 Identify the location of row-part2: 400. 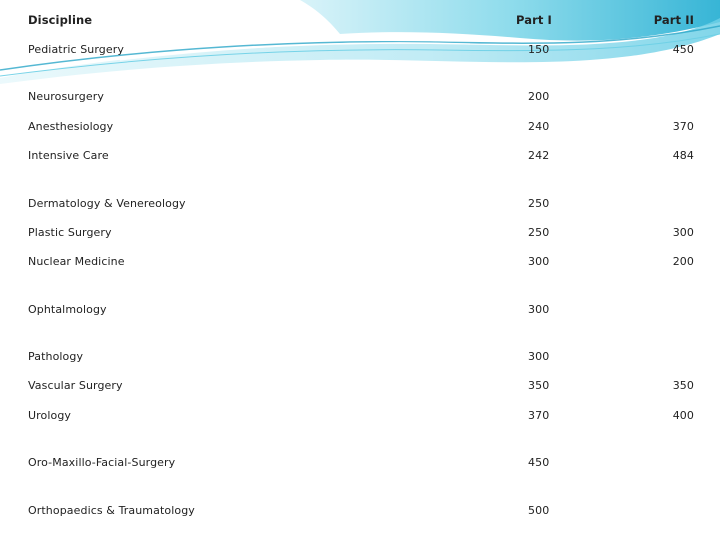
(683, 415).